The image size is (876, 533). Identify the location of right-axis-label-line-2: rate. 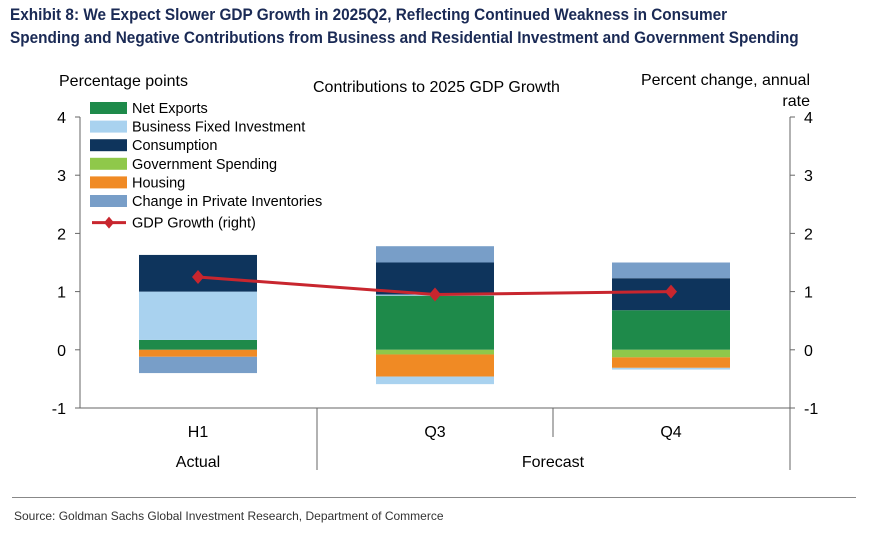
(796, 101).